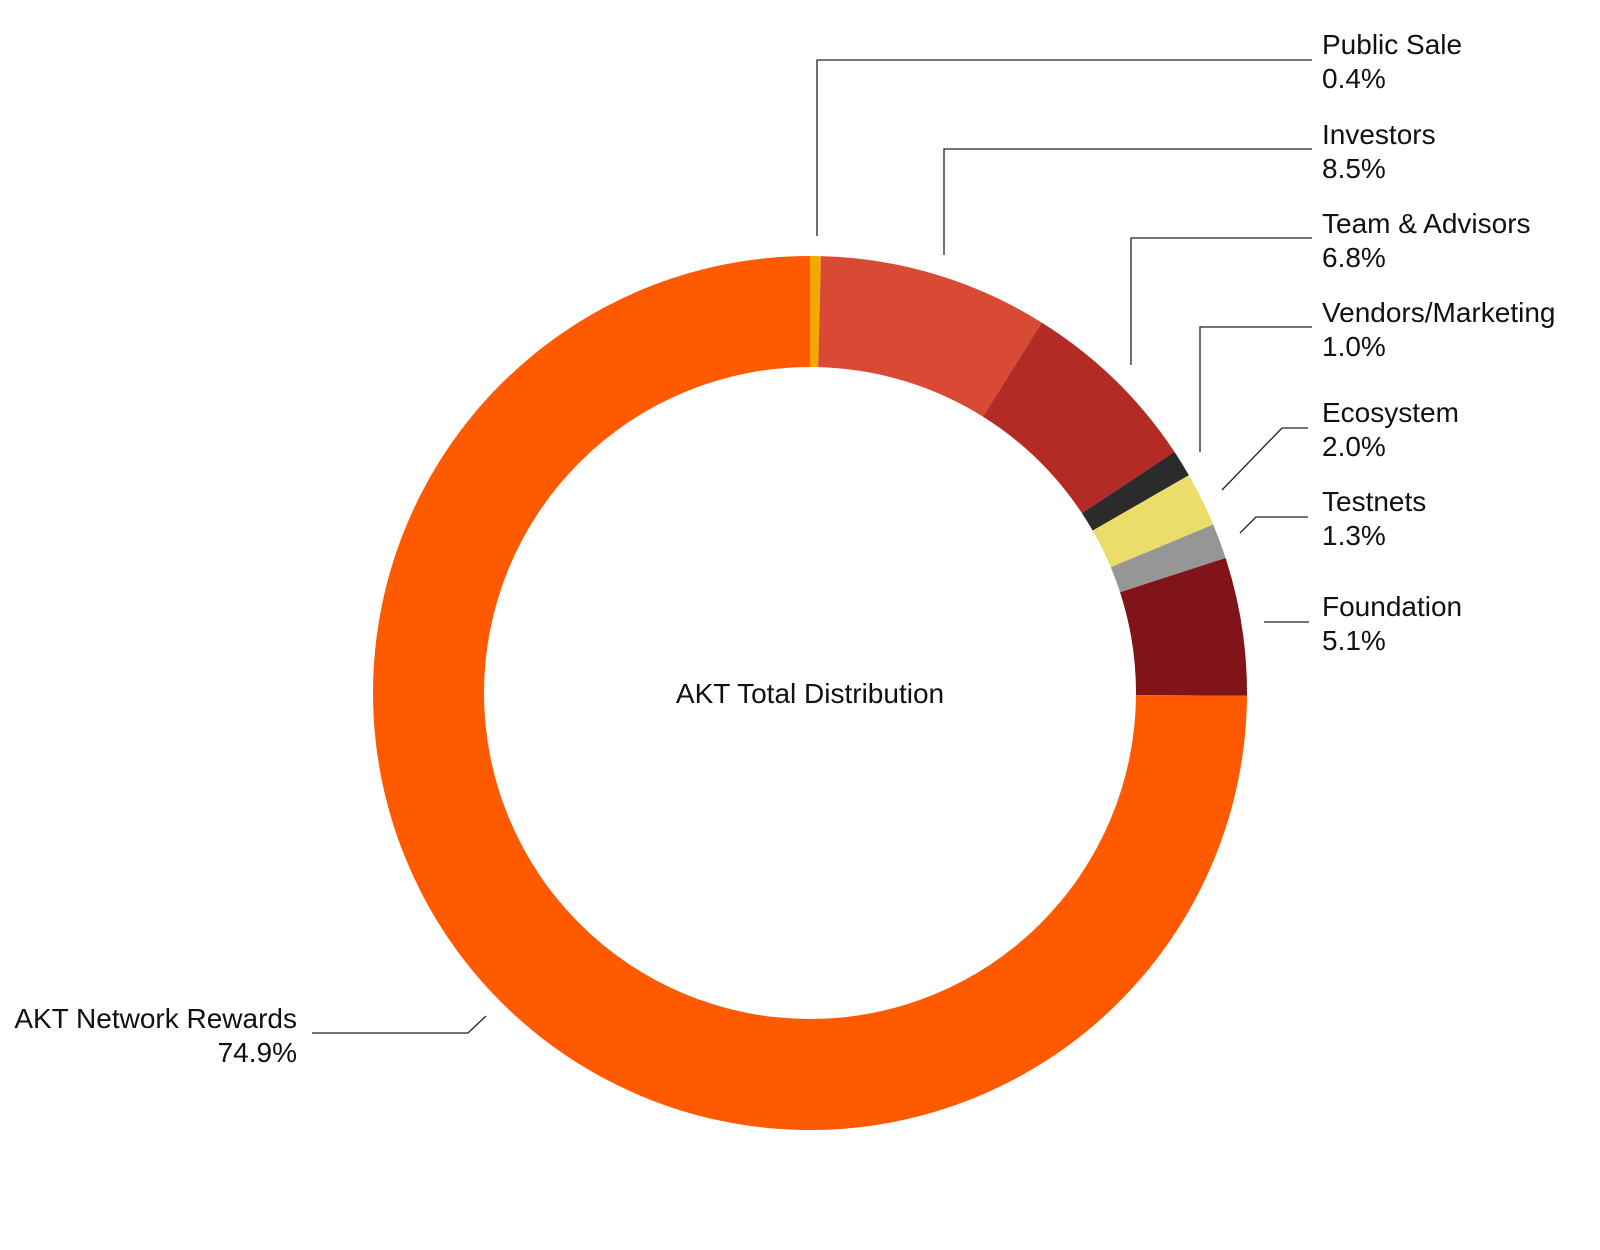 The width and height of the screenshot is (1600, 1250). What do you see at coordinates (1183, 626) in the screenshot?
I see `slice-foundation` at bounding box center [1183, 626].